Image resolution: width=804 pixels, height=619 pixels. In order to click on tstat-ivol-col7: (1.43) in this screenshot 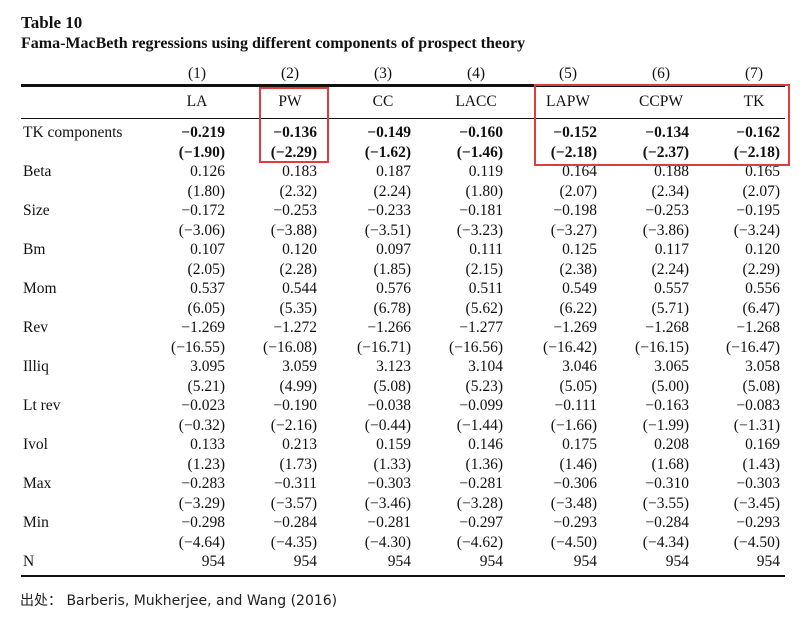, I will do `click(761, 464)`.